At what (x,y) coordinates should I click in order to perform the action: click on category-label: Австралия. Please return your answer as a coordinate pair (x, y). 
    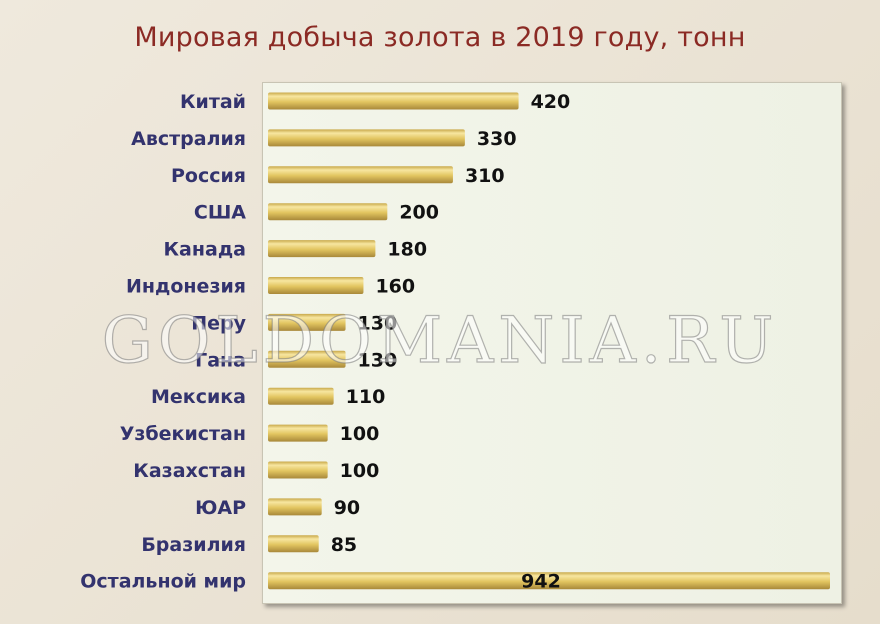
    Looking at the image, I should click on (188, 139).